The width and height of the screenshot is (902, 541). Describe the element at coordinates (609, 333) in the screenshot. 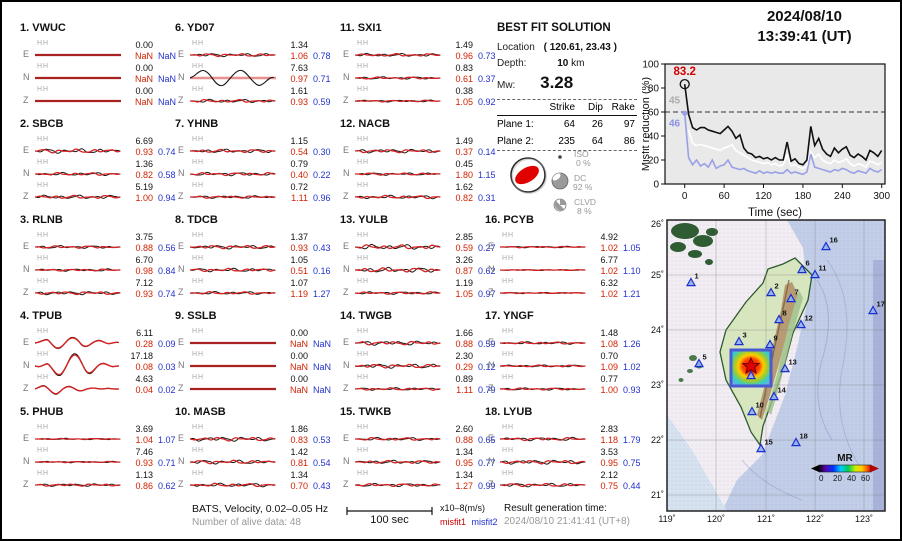

I see `amplitude-value: 1.48` at that location.